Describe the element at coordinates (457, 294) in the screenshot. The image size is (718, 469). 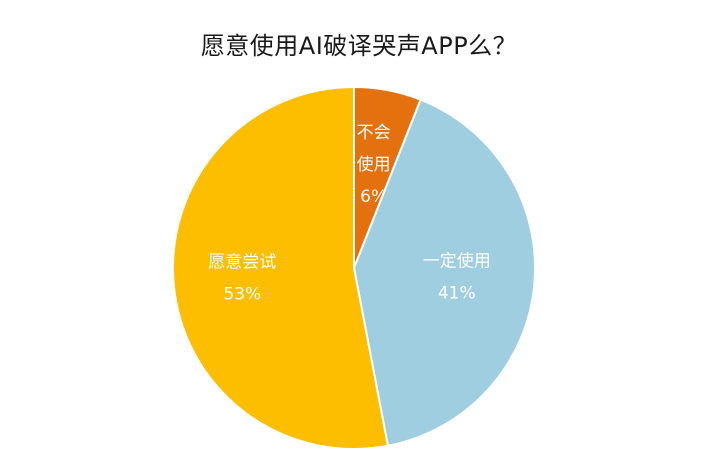
I see `pie-slice-2-label: 41%` at that location.